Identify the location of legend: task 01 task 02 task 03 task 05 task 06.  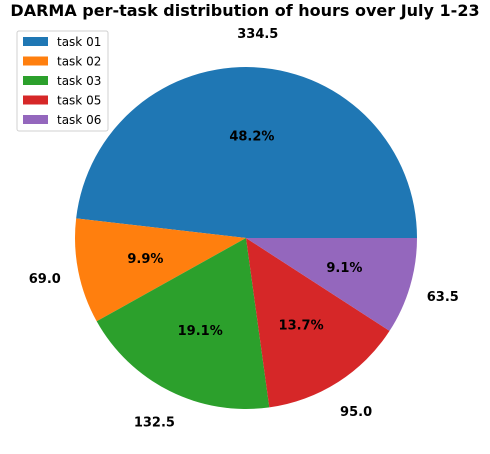
(62, 81).